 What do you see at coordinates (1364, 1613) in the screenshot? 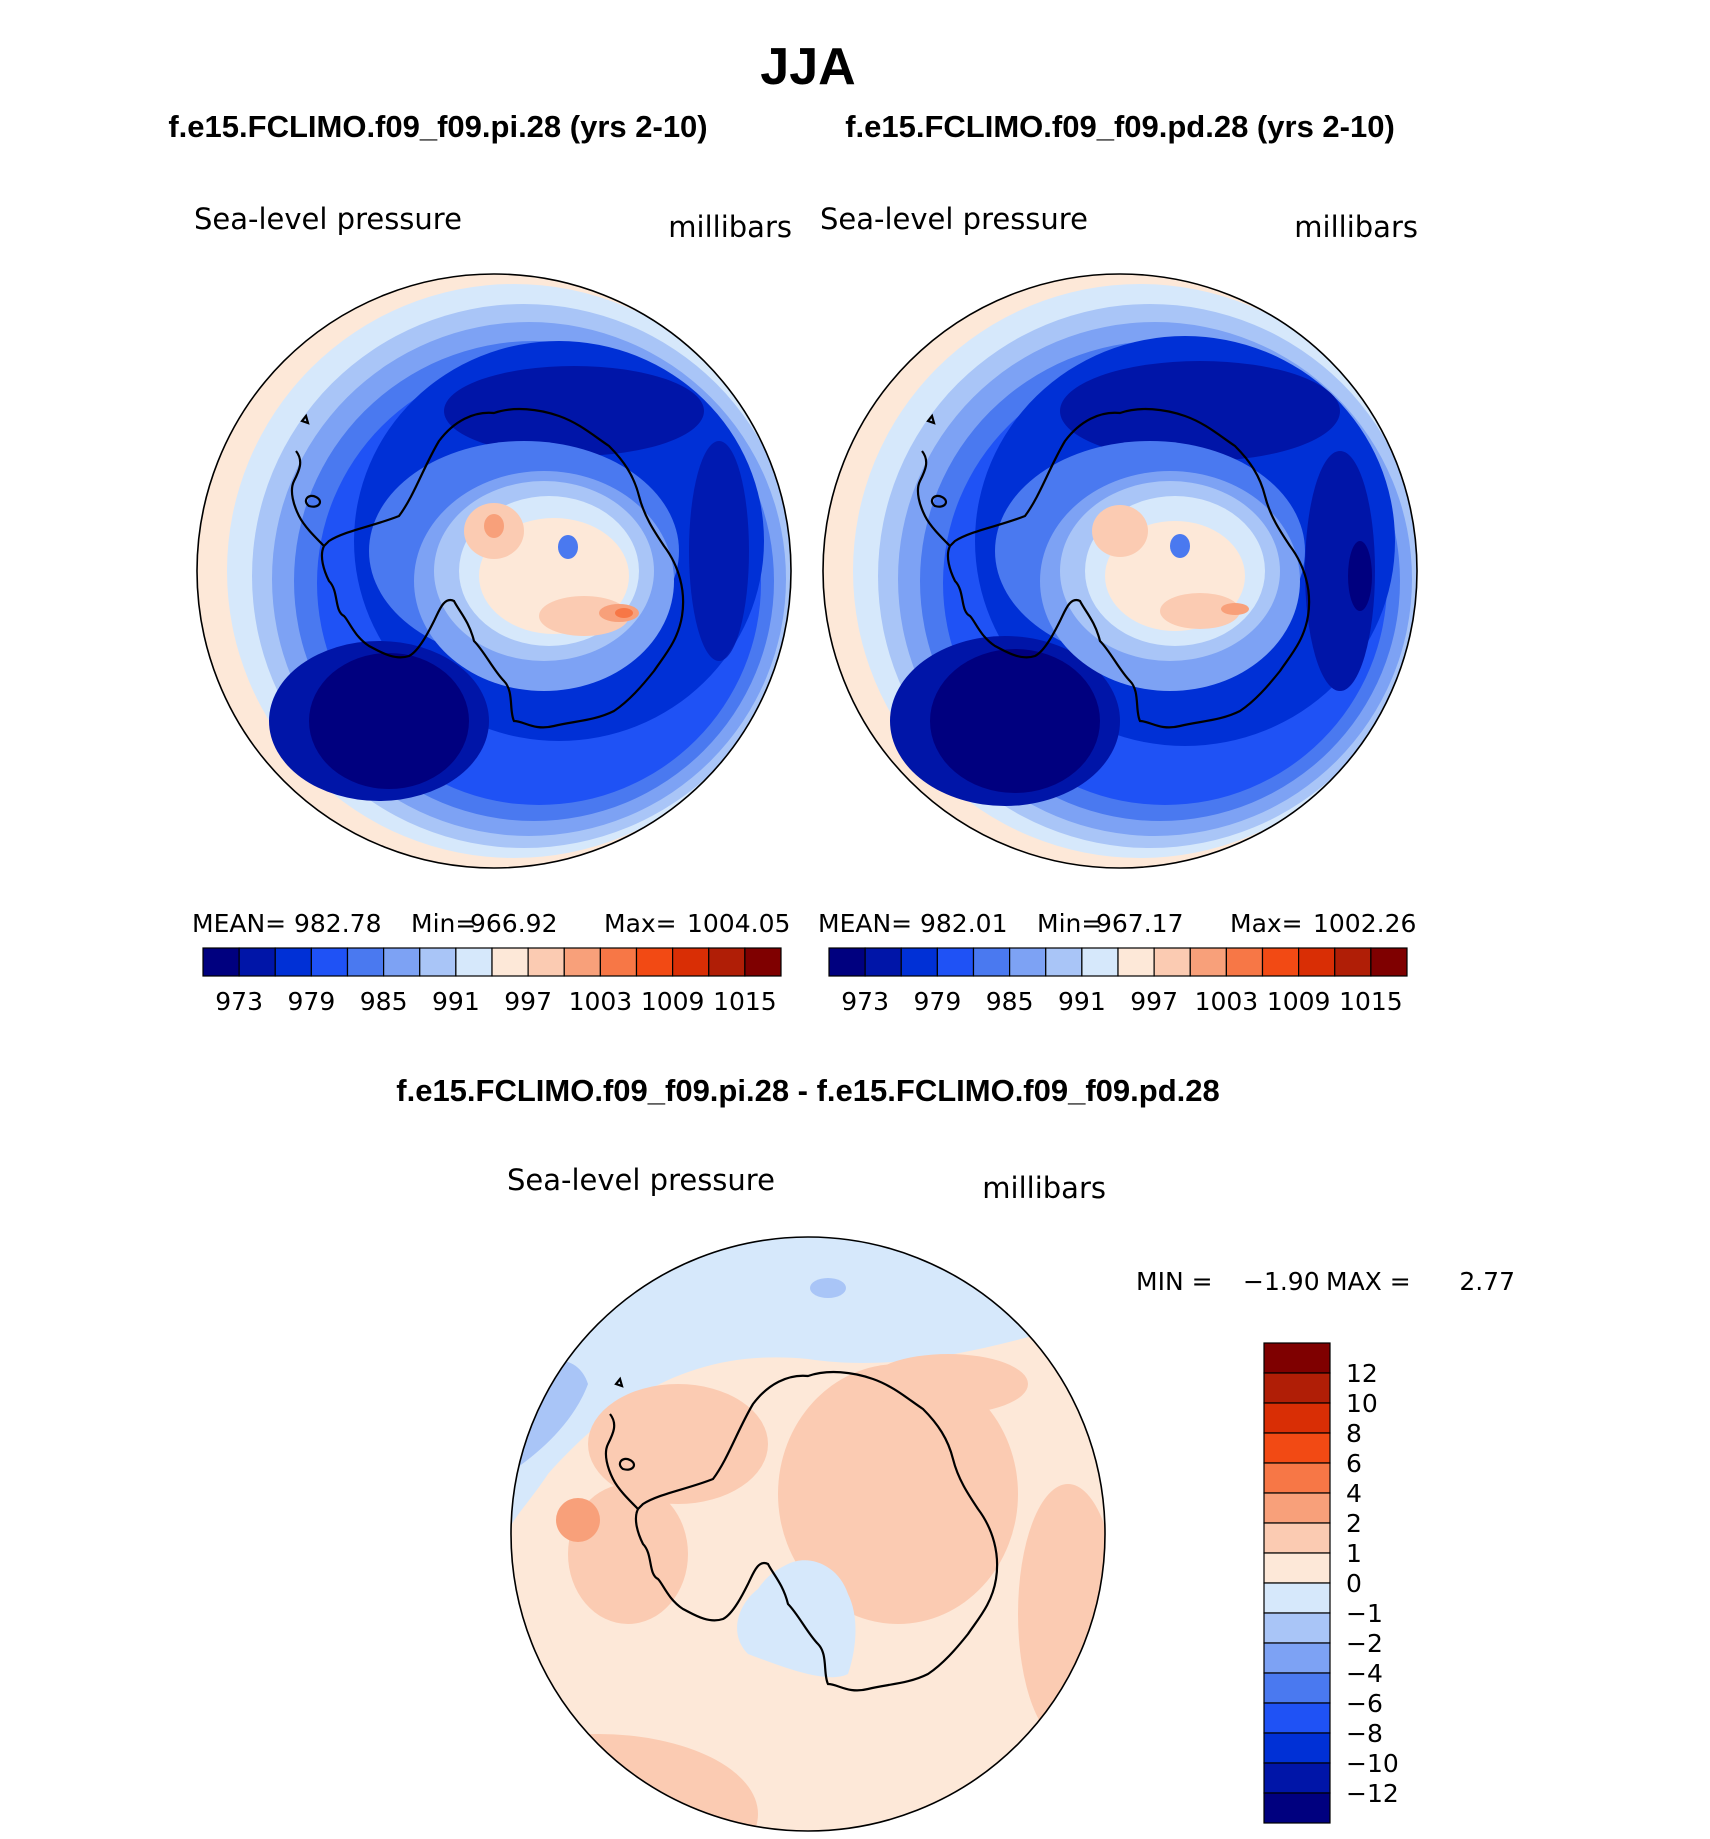
I see `colorbar-diff-tick-label: −1` at bounding box center [1364, 1613].